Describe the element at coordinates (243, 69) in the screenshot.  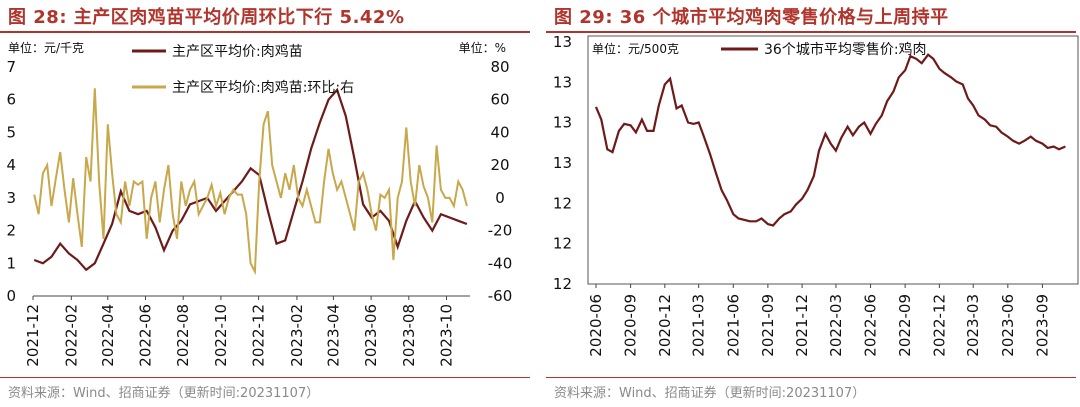
I see `legend: 主产区平均价:肉鸡苗 主产区平均价:肉鸡苗:环比:右` at that location.